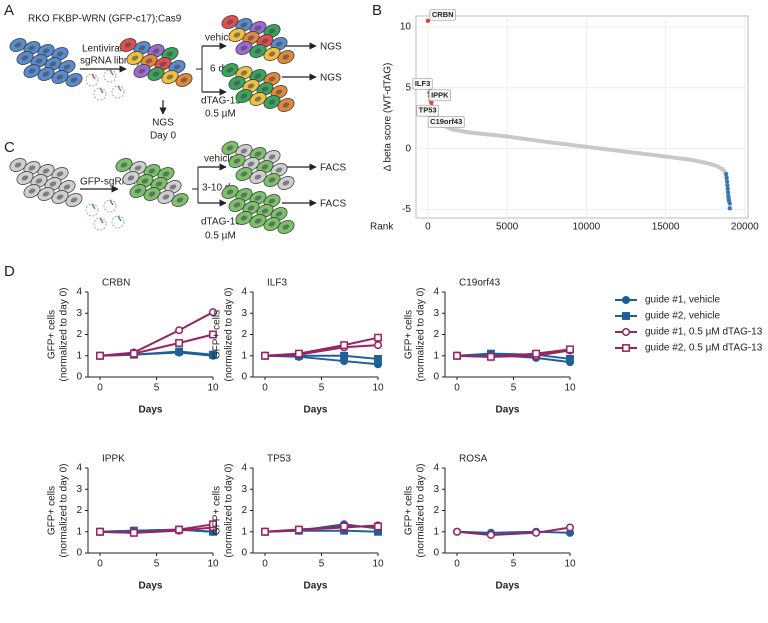  Describe the element at coordinates (105, 19) in the screenshot. I see `diagram-title: RKO FKBP-WRN (GFP-c17);Cas9` at that location.